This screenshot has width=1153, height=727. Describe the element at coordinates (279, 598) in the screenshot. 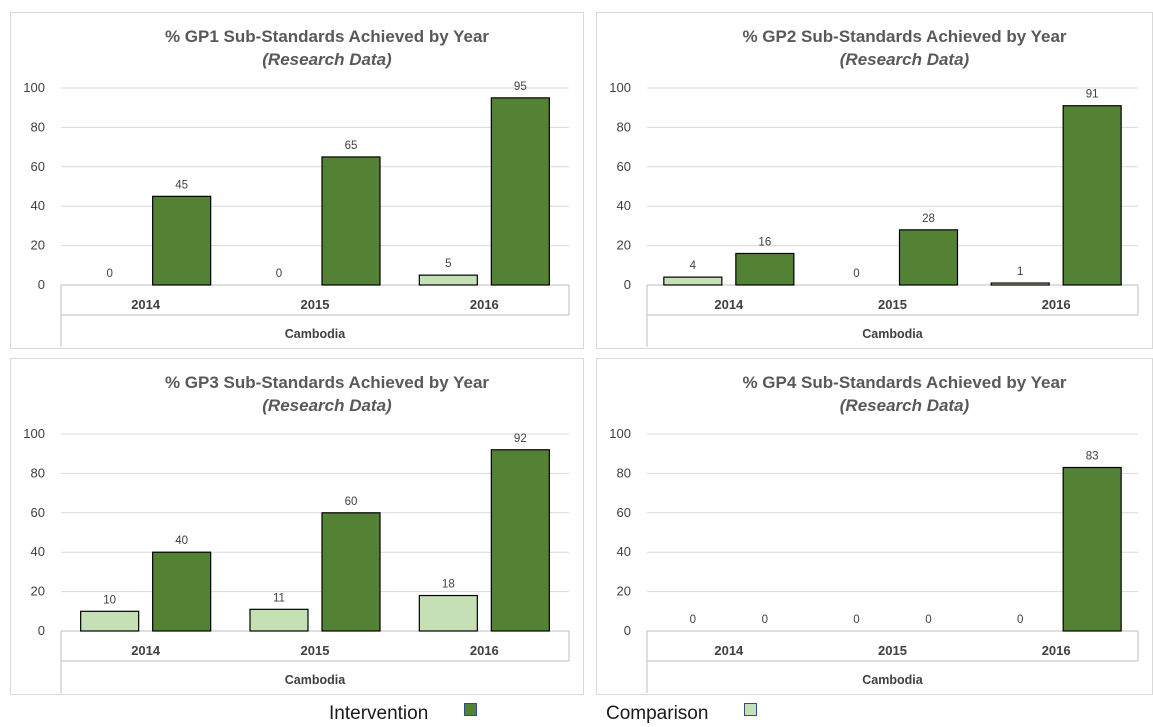

I see `data-label: 11` at that location.